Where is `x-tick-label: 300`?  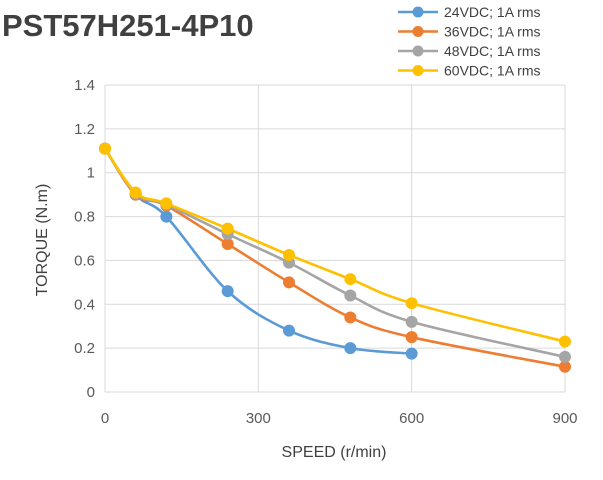 x-tick-label: 300 is located at coordinates (258, 418).